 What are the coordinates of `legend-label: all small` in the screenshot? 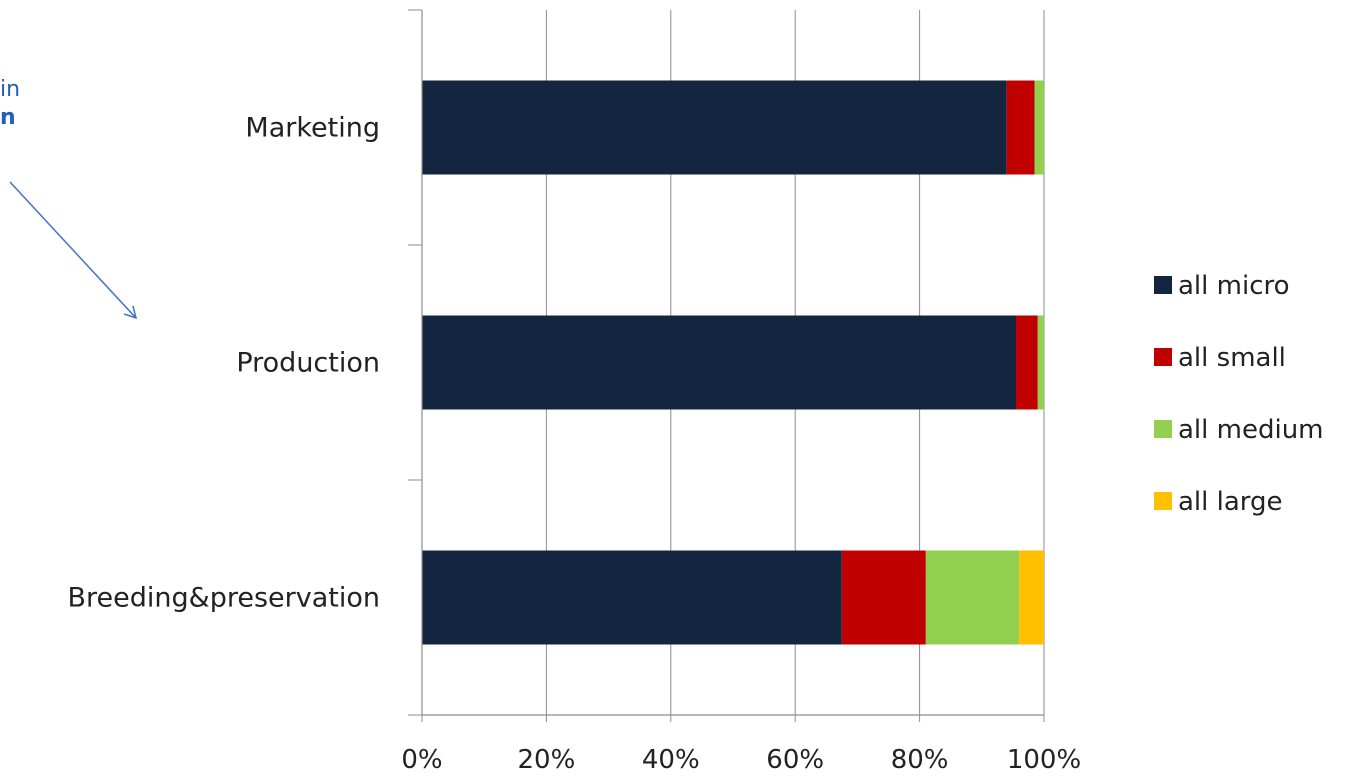 It's located at (1232, 358).